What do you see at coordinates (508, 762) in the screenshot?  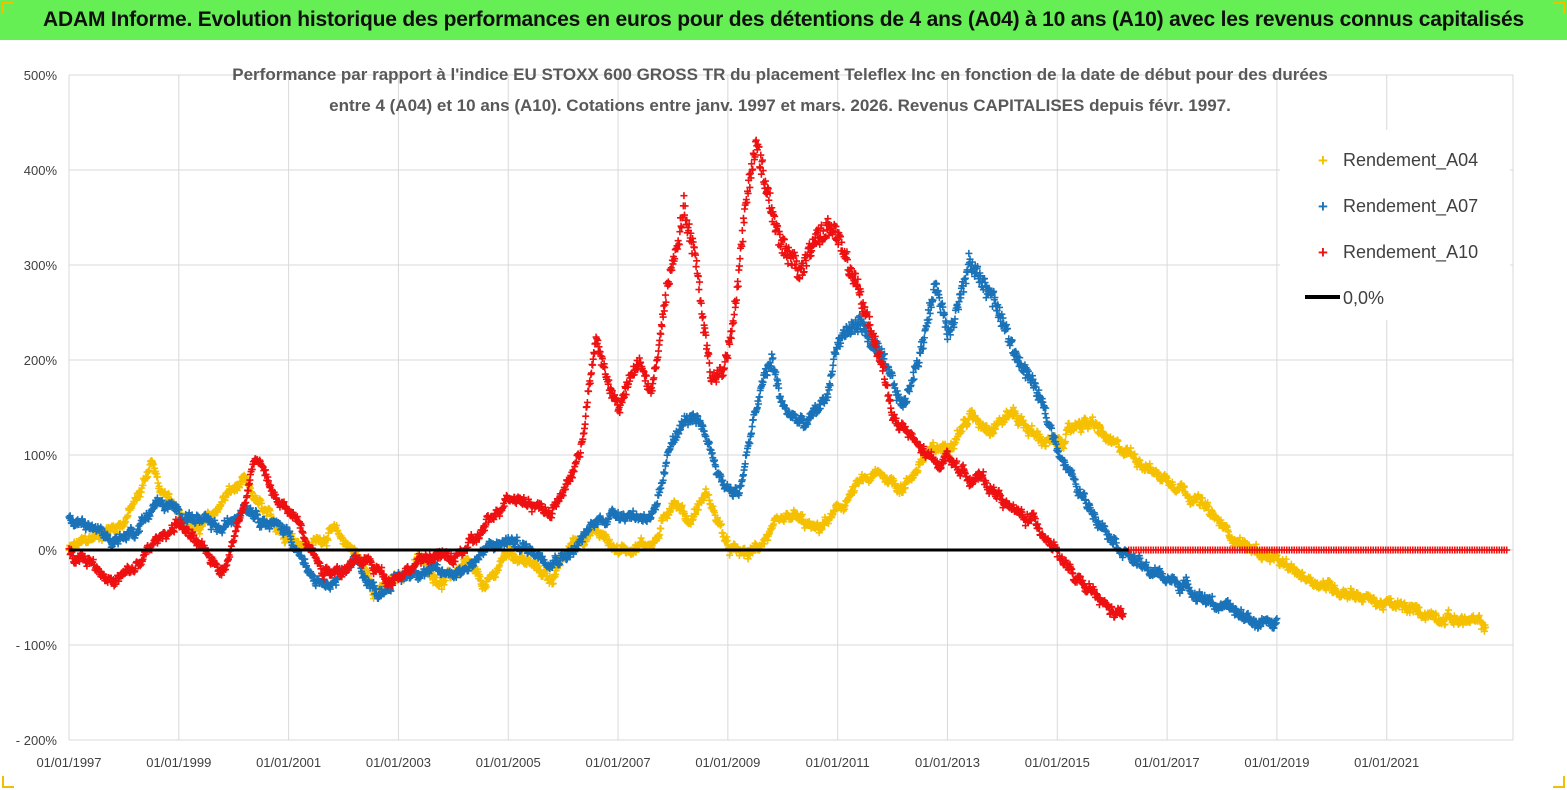 I see `x-tick-label: 01/01/2005` at bounding box center [508, 762].